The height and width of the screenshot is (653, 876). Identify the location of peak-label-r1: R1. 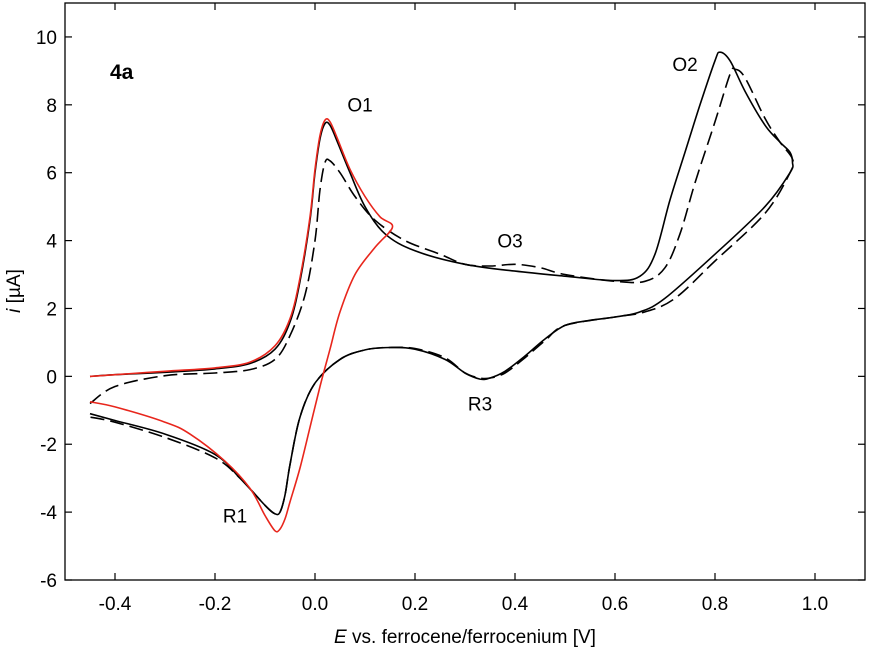
(235, 516).